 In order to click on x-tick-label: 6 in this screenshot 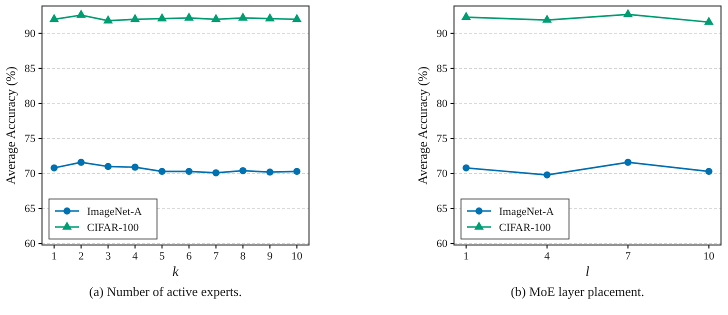, I will do `click(189, 256)`.